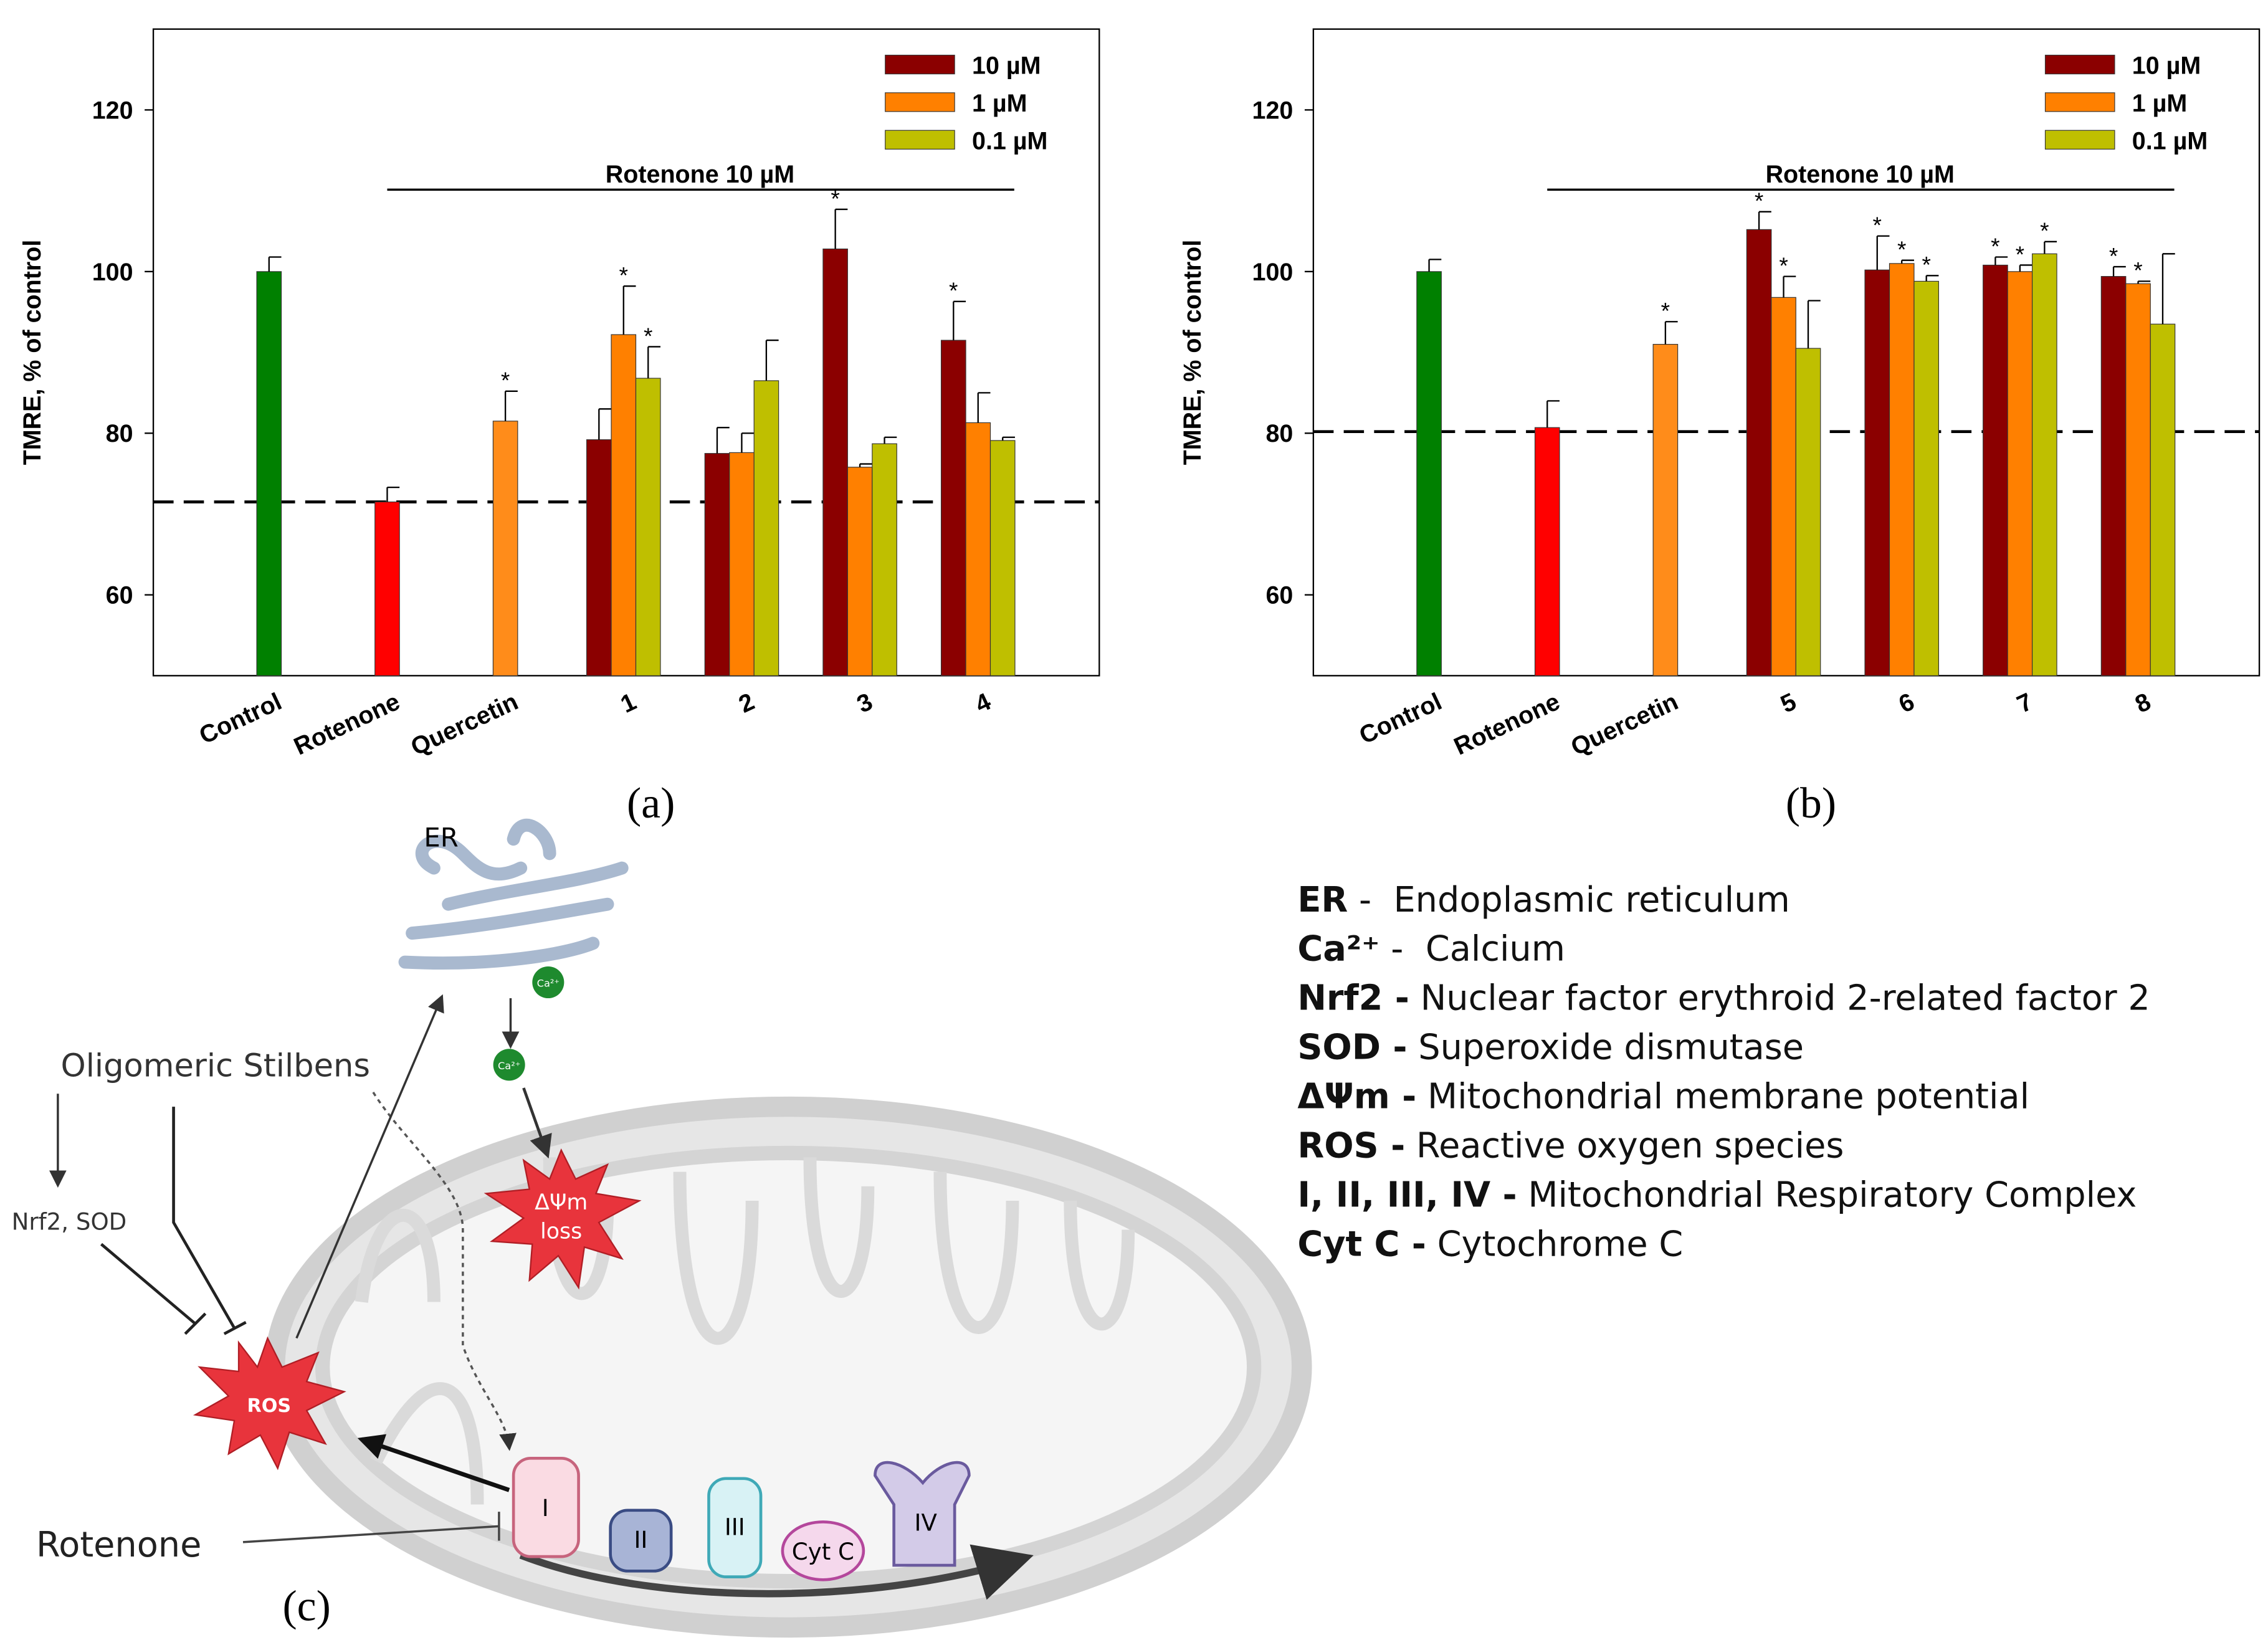 This screenshot has height=1645, width=2268. Describe the element at coordinates (1554, 1244) in the screenshot. I see `glossary-description: Cytochrome C` at that location.